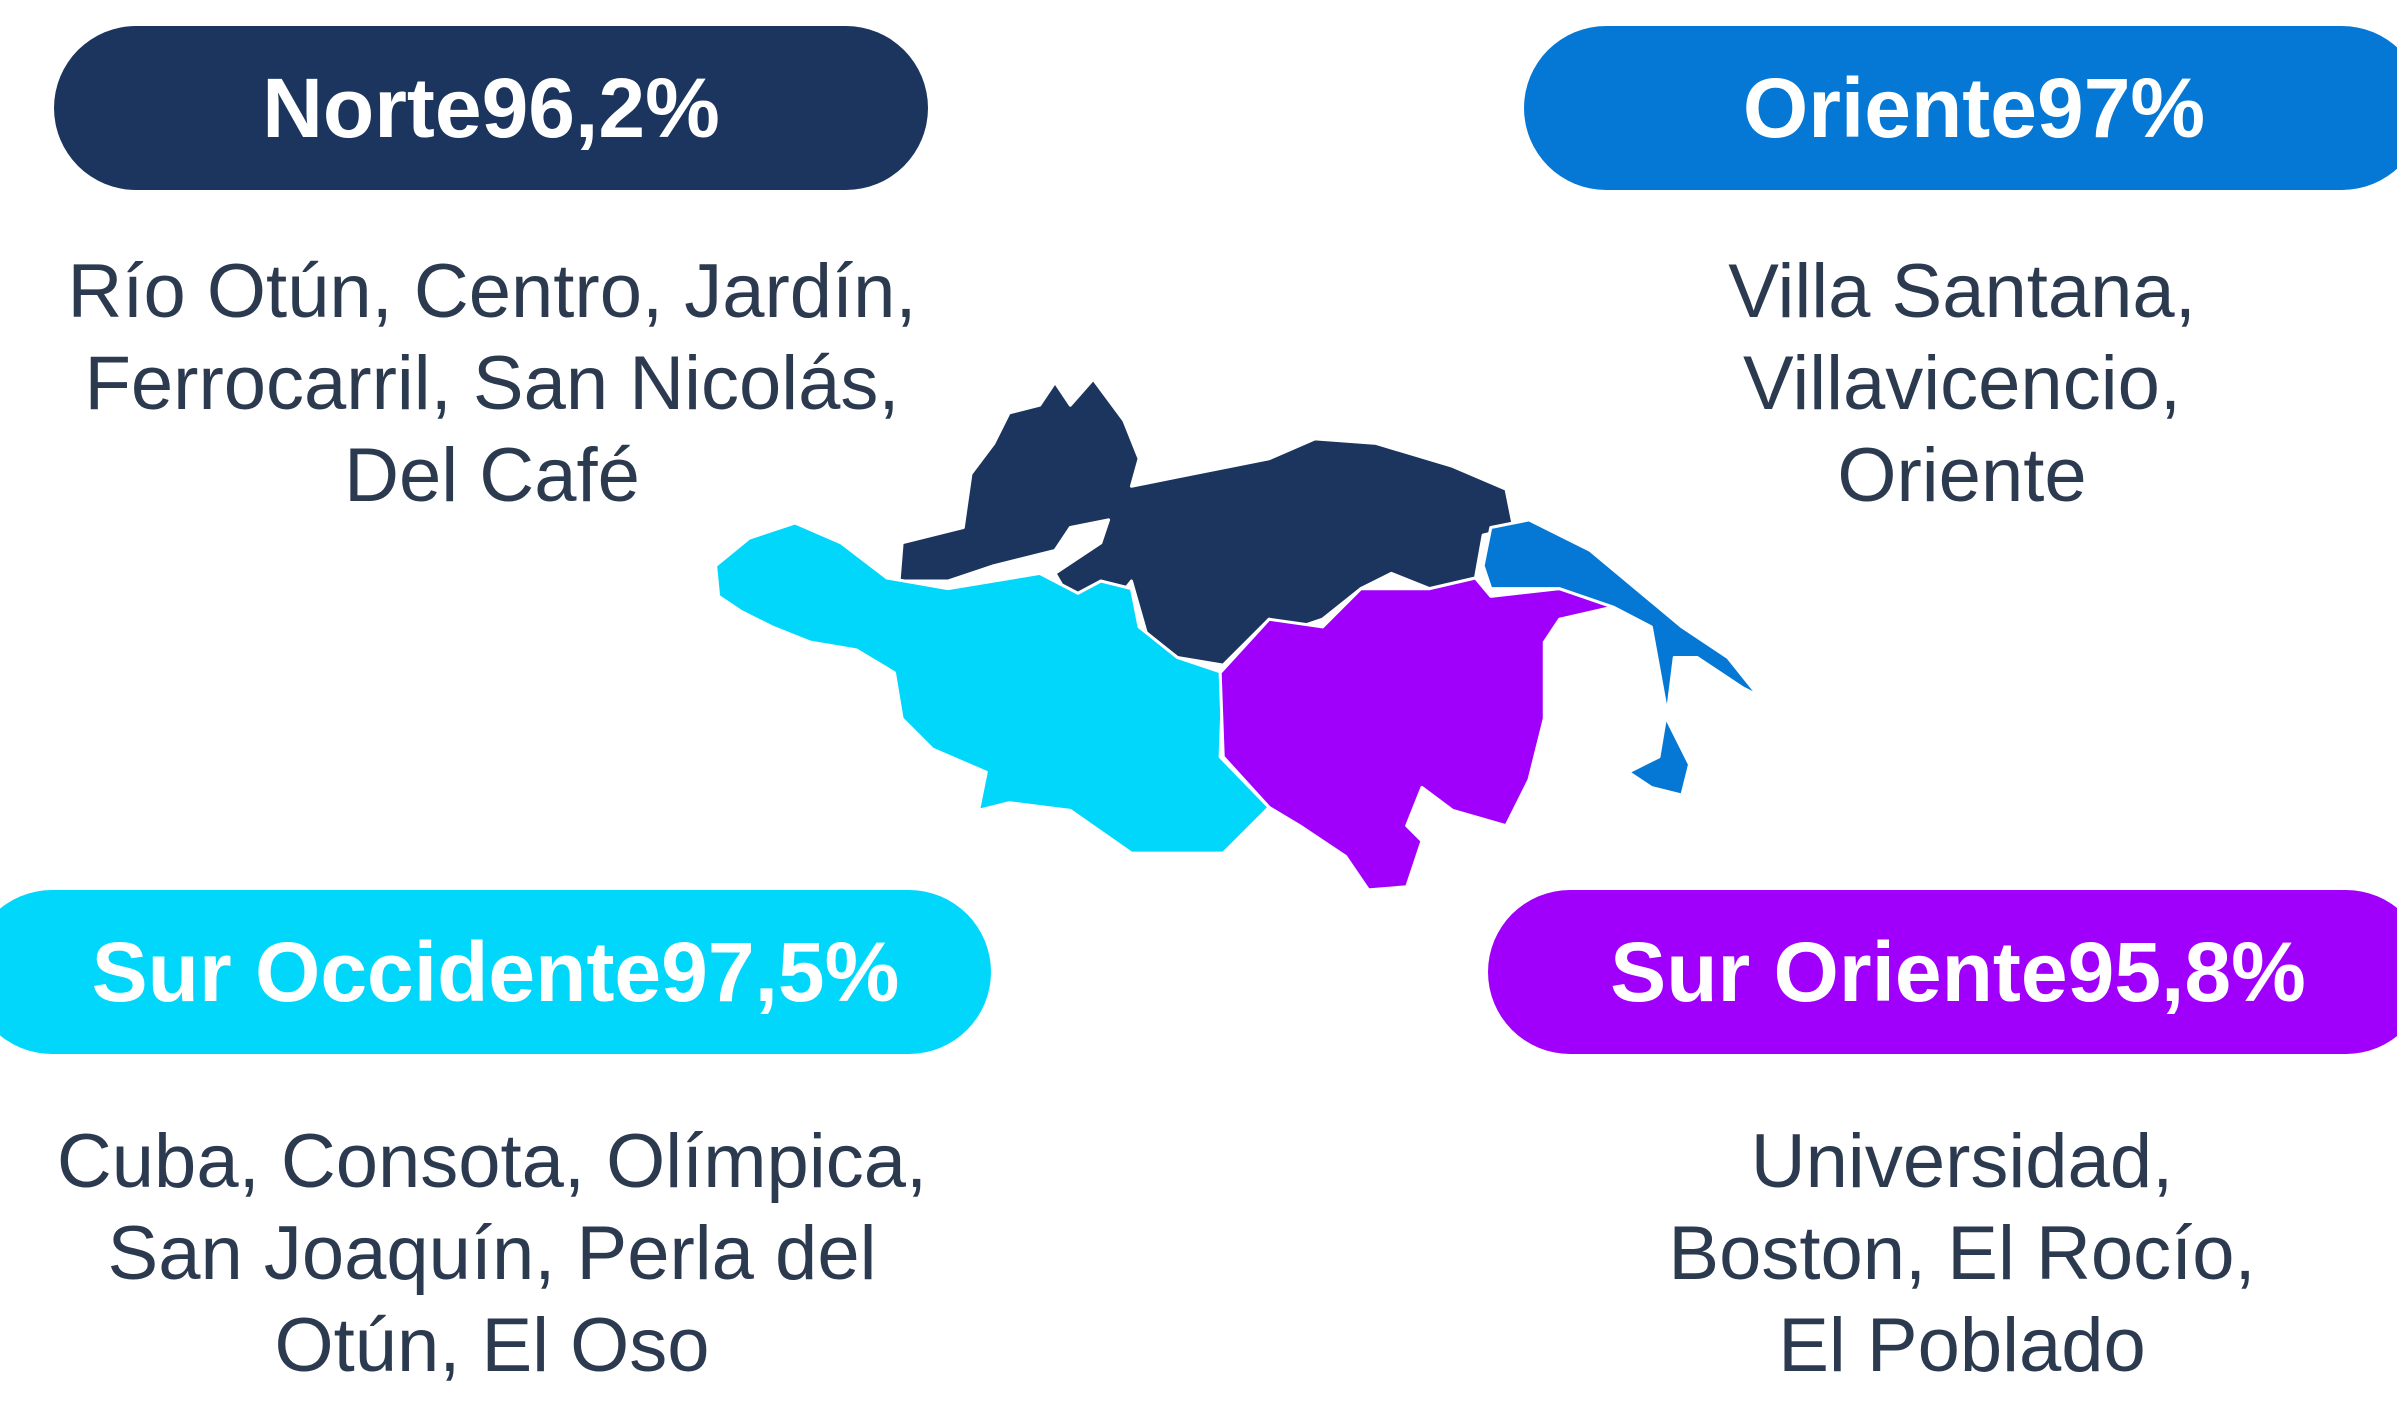  Describe the element at coordinates (1962, 291) in the screenshot. I see `neighborhood-line: Villa Santana,` at that location.